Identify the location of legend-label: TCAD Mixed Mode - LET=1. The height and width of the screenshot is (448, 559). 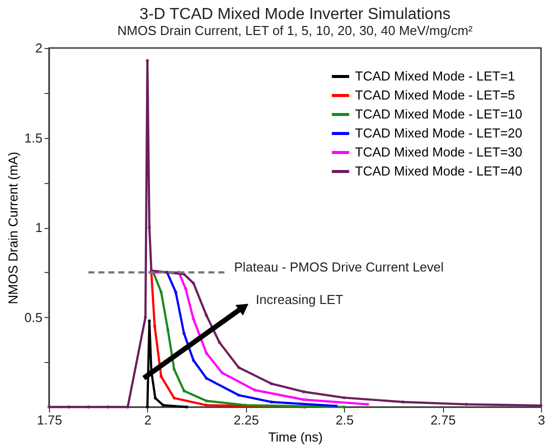
(435, 76).